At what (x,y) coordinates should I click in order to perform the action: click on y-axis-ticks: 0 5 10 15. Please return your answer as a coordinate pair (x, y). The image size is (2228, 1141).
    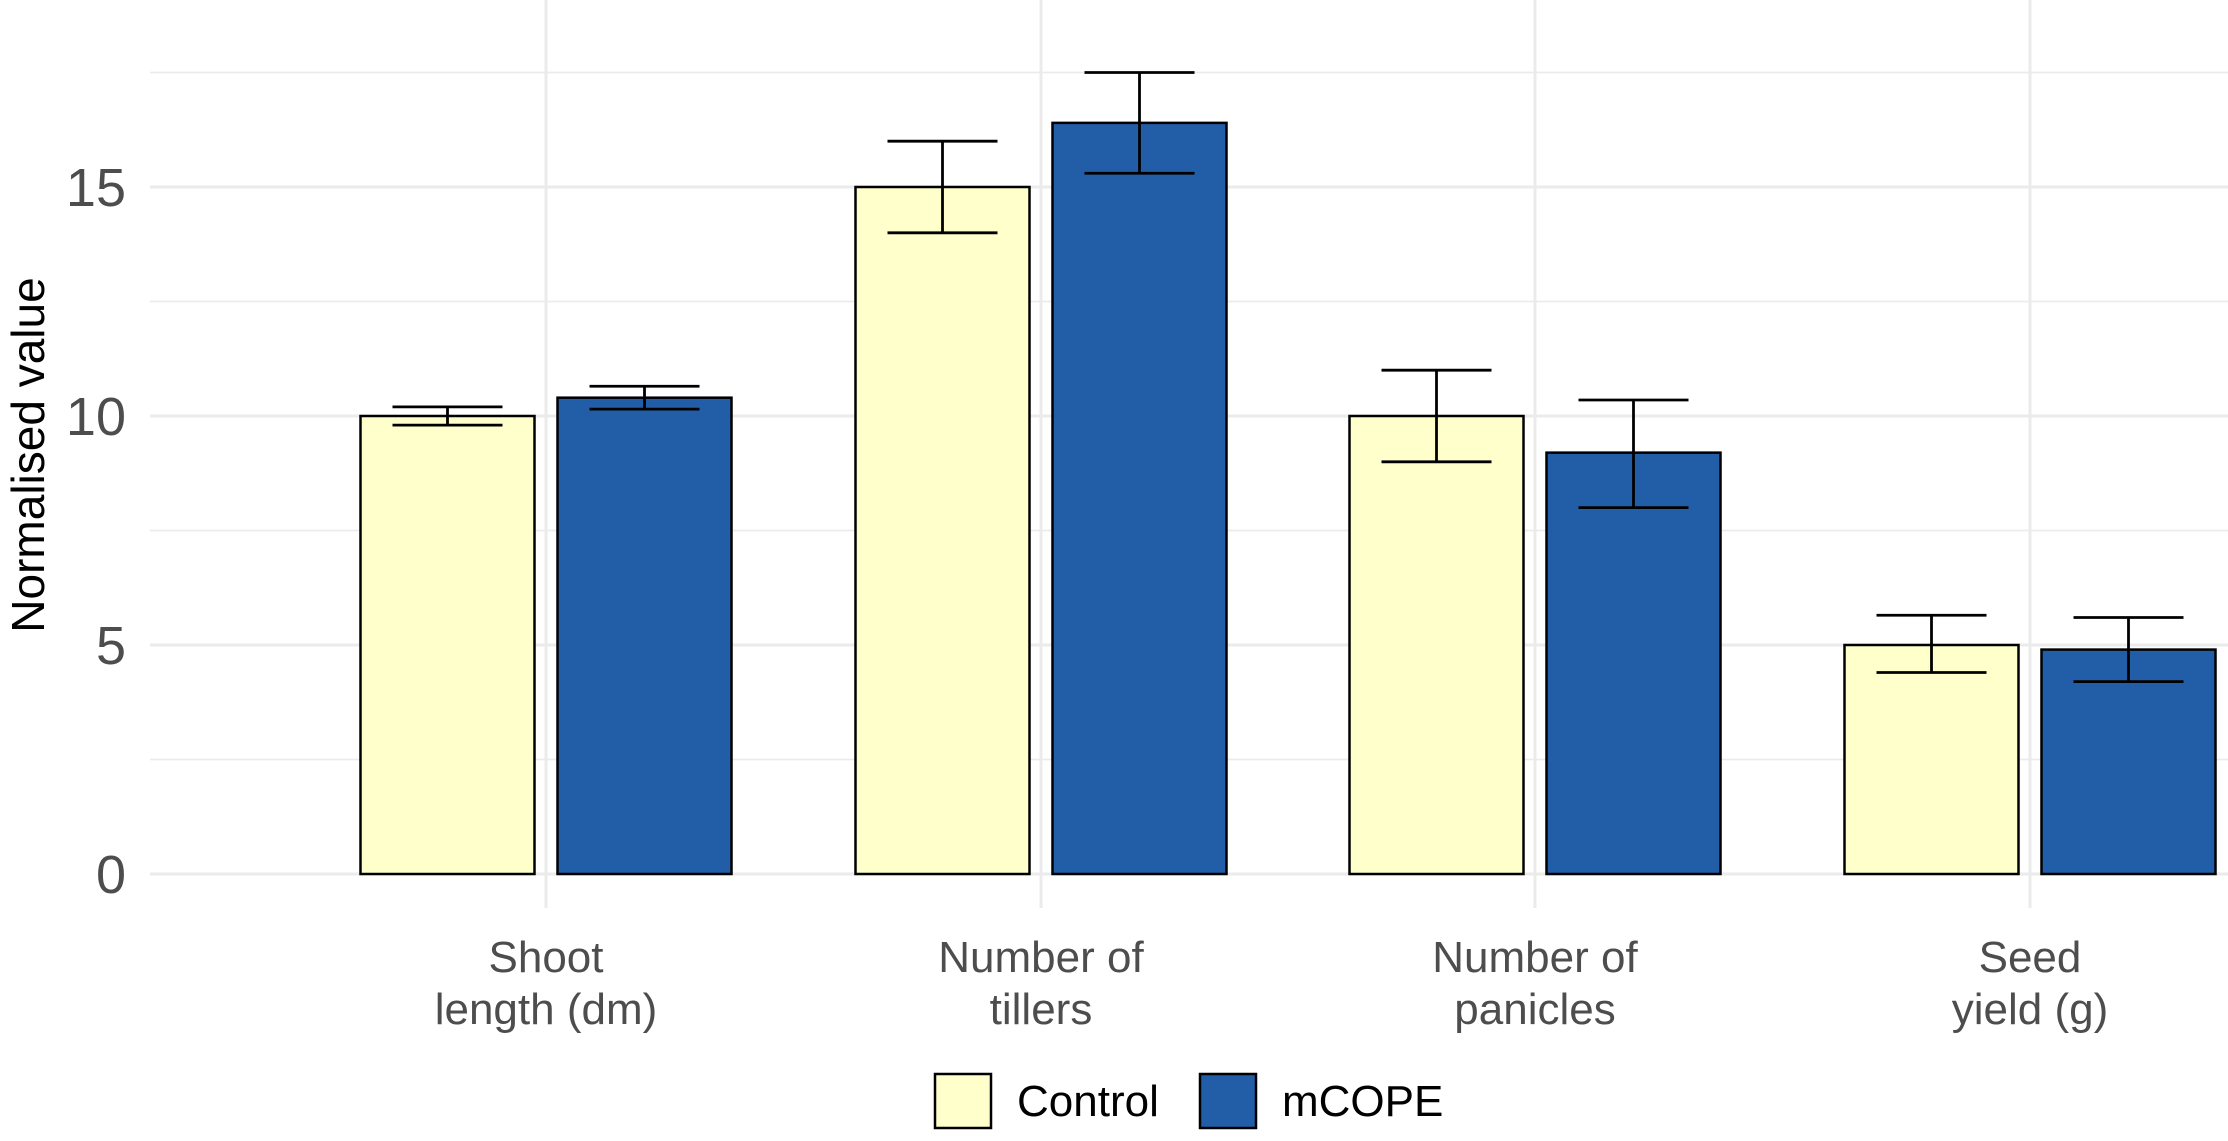
    Looking at the image, I should click on (96, 531).